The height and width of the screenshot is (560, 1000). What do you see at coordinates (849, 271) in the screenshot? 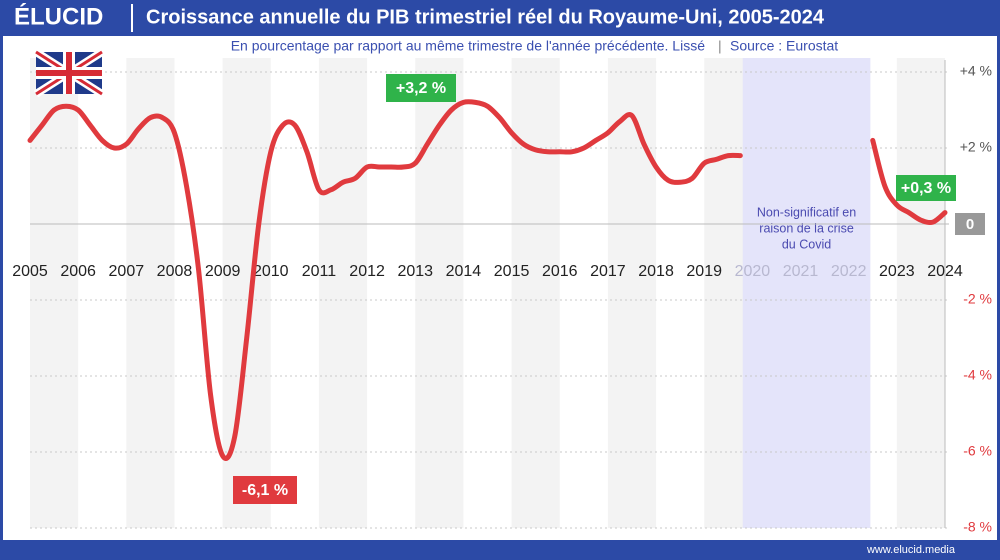
I see `x-tick-label: 2022` at bounding box center [849, 271].